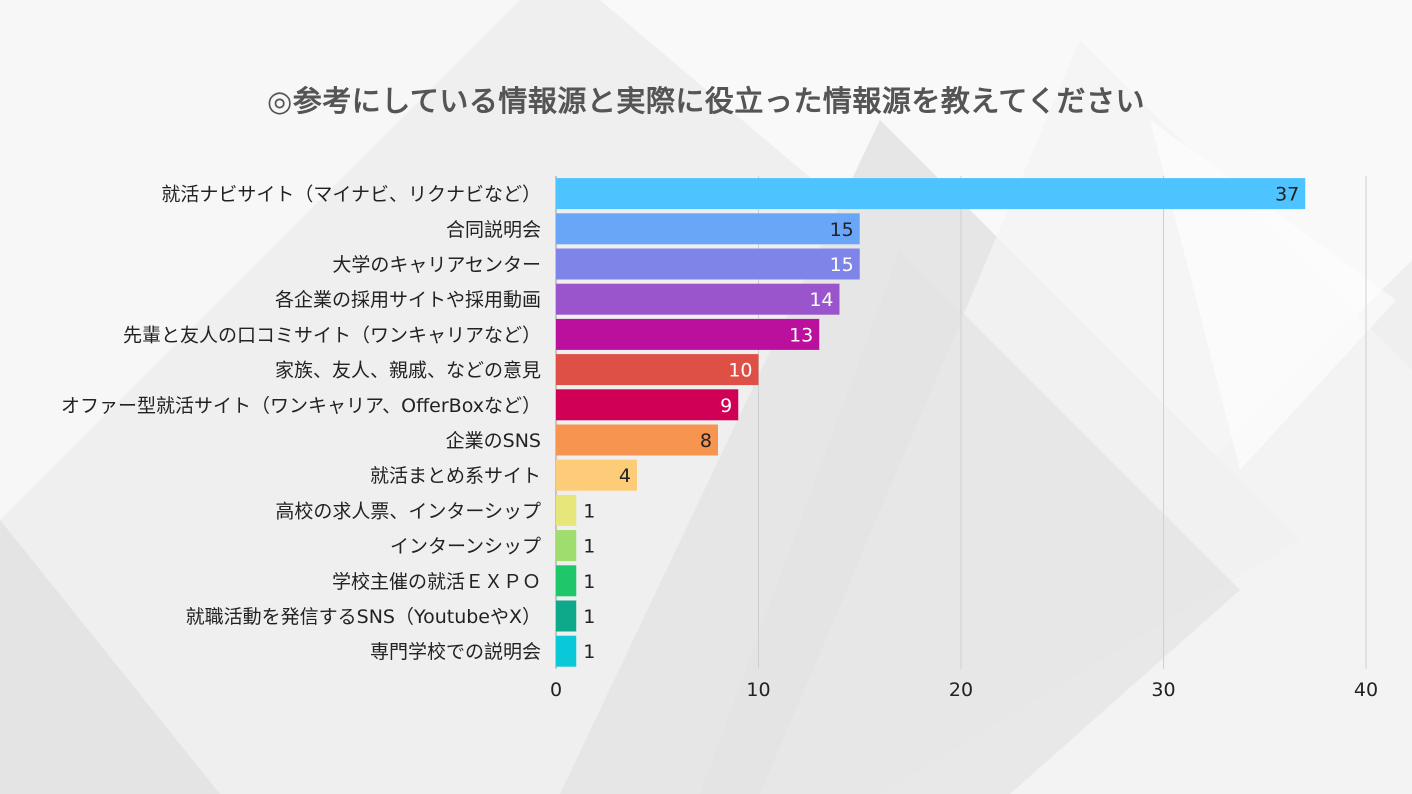 This screenshot has height=794, width=1412. What do you see at coordinates (740, 371) in the screenshot?
I see `data-label: 10` at bounding box center [740, 371].